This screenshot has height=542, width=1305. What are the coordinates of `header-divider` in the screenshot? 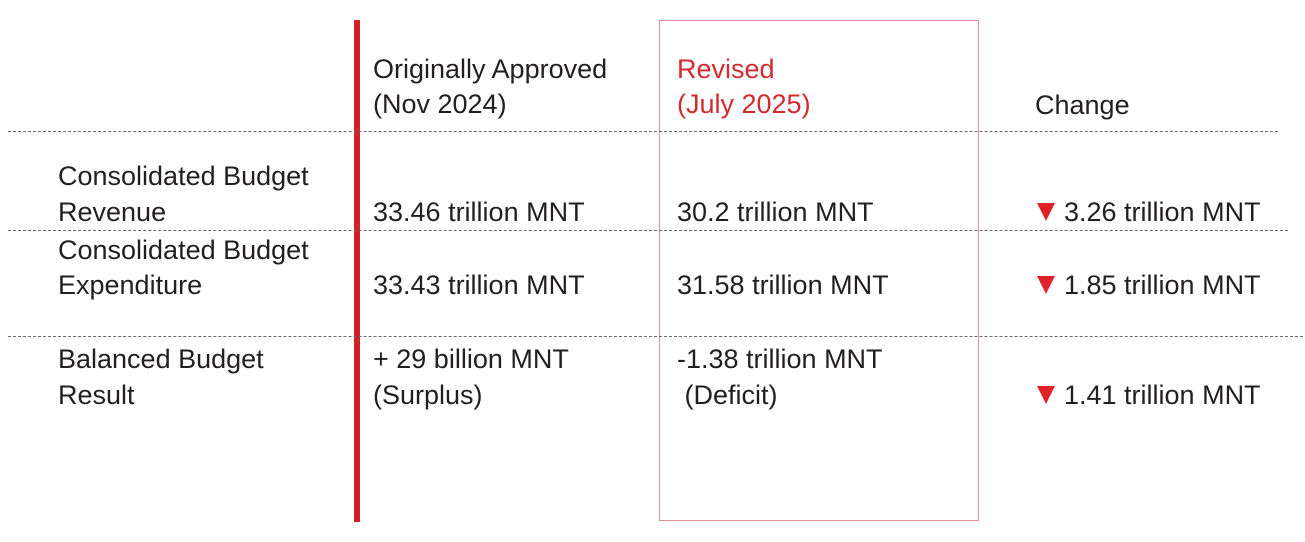 It's located at (643, 131).